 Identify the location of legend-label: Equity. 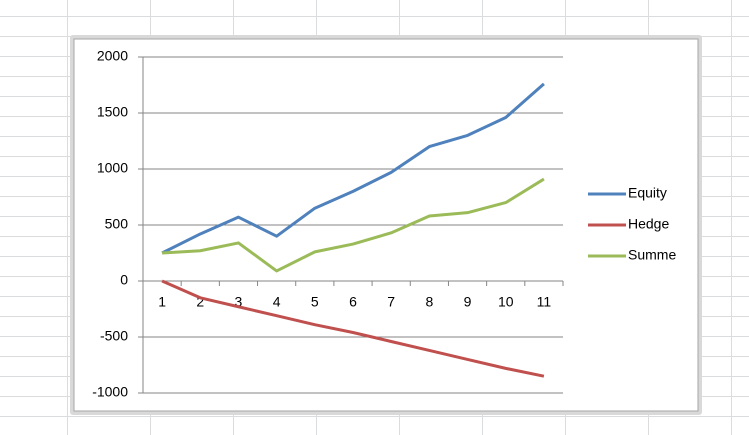
(647, 193).